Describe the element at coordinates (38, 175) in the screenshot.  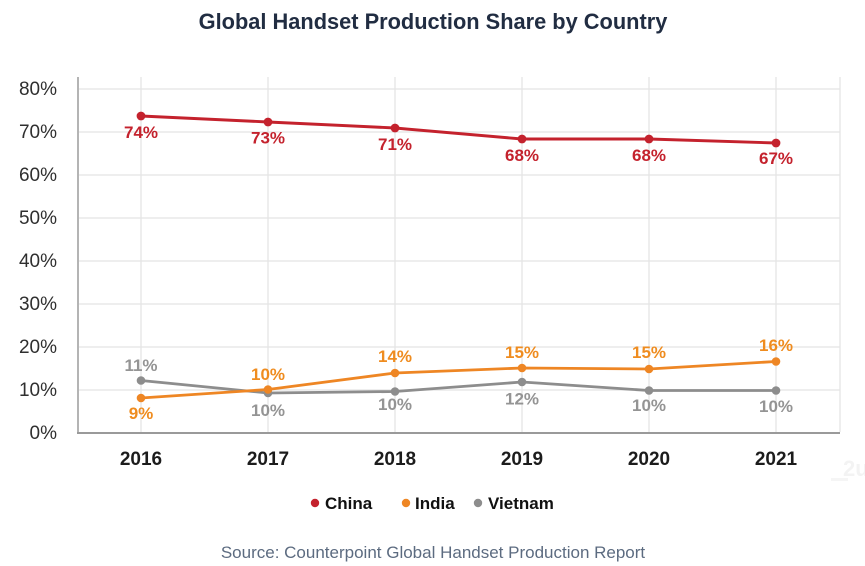
I see `svg-text: 60%` at that location.